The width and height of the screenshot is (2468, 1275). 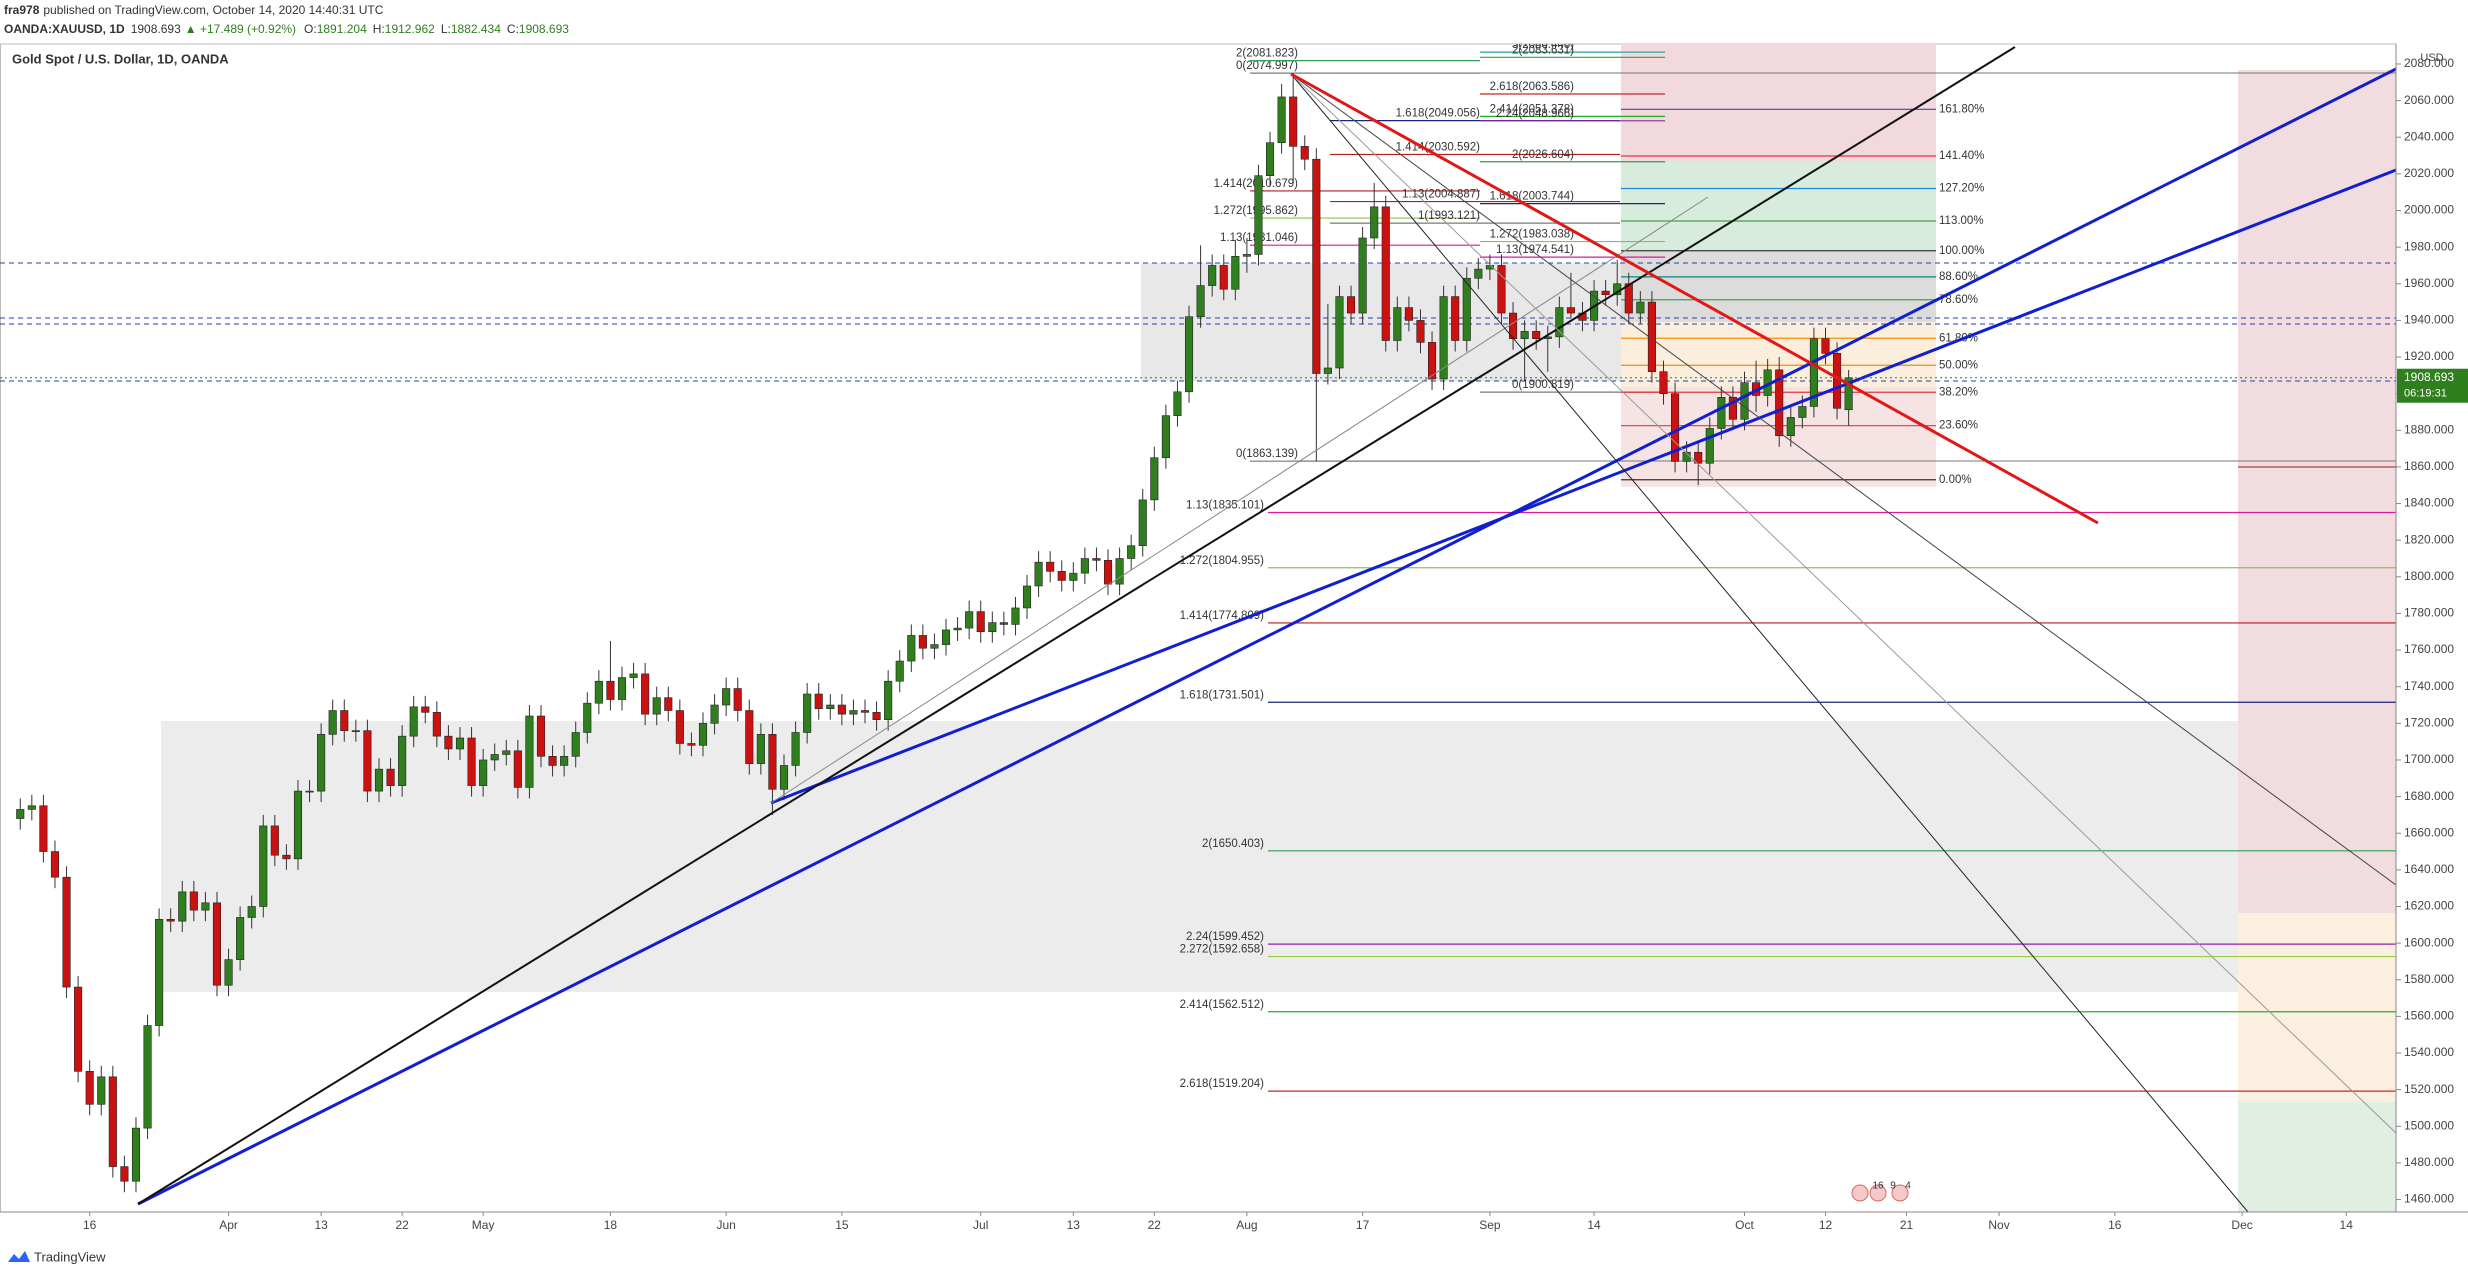 What do you see at coordinates (1958, 365) in the screenshot?
I see `fib-label: 50.00%` at bounding box center [1958, 365].